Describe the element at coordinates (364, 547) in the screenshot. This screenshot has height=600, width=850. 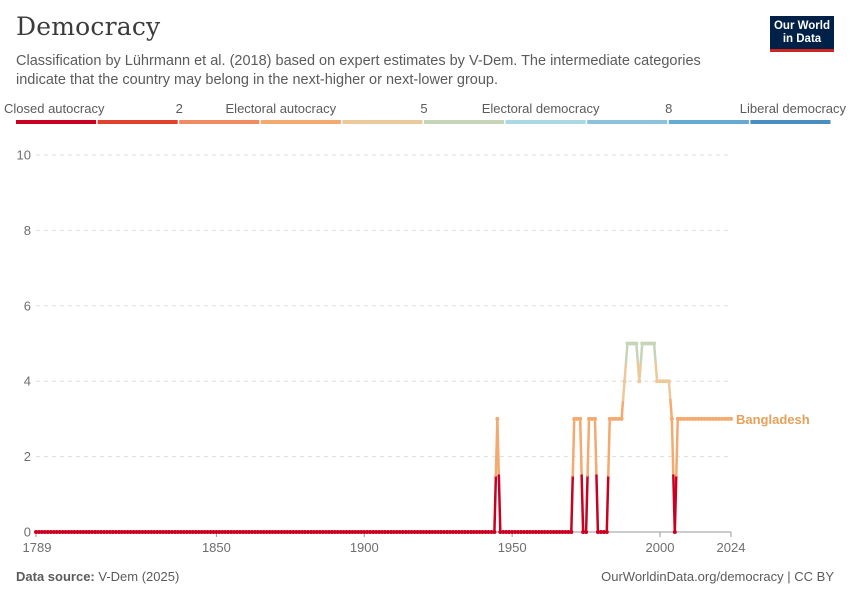
I see `x-tick-label-1900: 1900` at that location.